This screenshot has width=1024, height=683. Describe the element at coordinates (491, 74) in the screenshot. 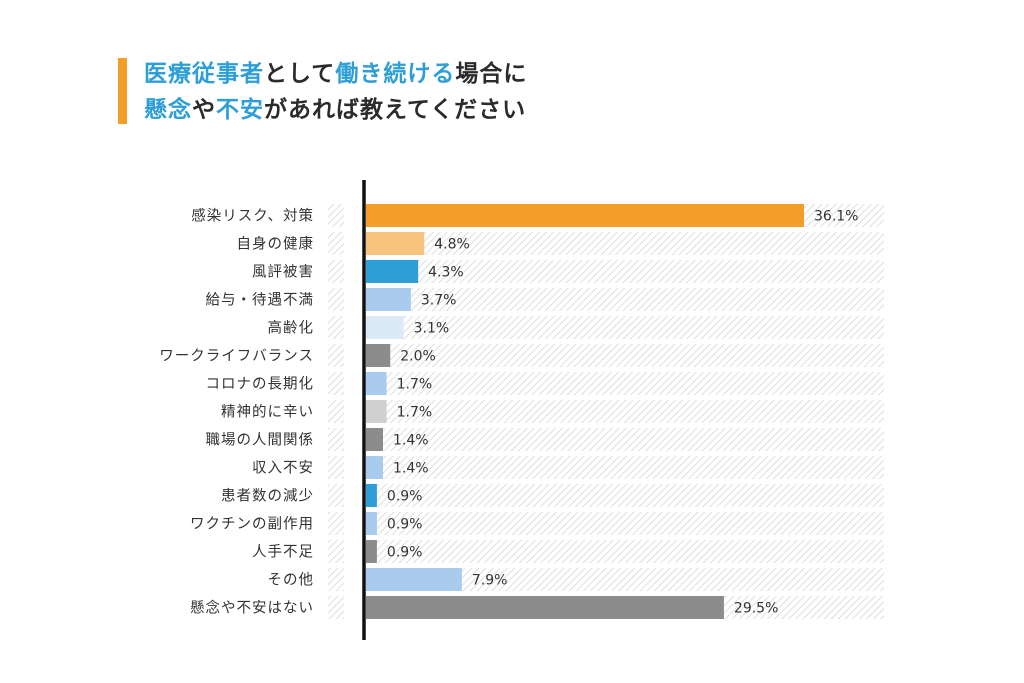

I see `title-segment: 場合に` at that location.